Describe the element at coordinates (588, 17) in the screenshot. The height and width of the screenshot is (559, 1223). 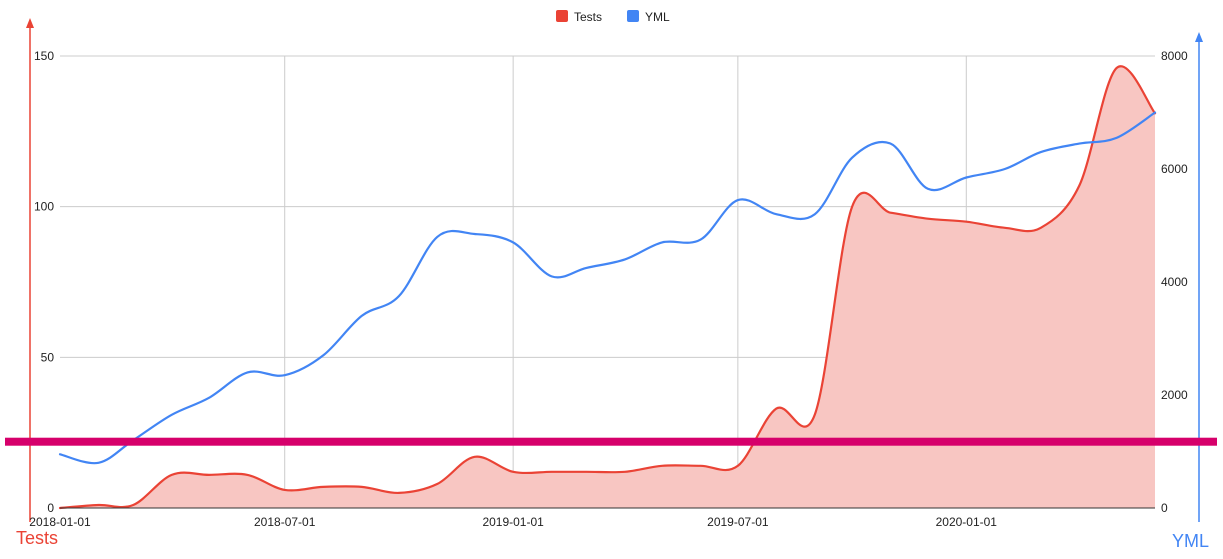
I see `legend-label: Tests` at that location.